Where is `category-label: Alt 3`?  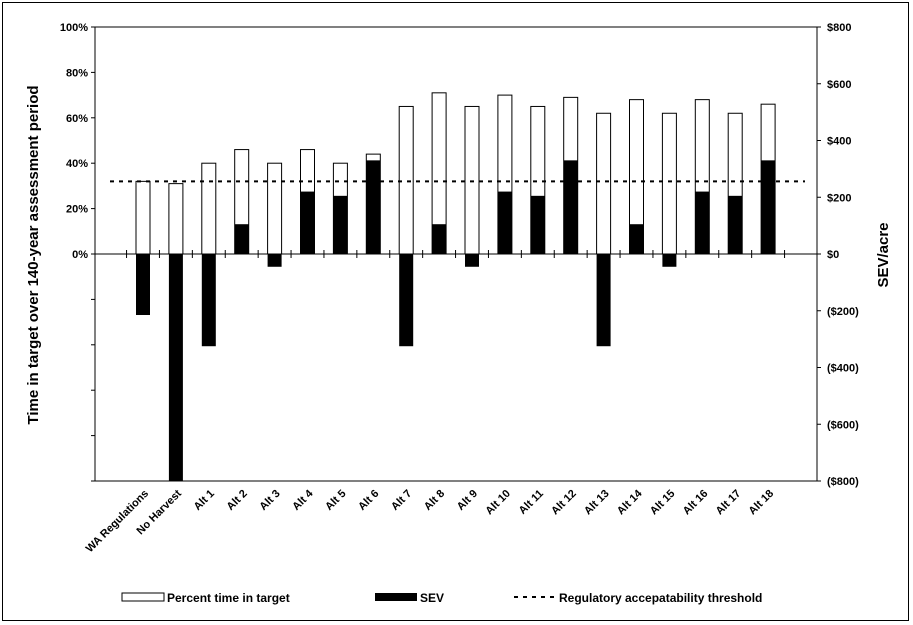
category-label: Alt 3 is located at coordinates (269, 500).